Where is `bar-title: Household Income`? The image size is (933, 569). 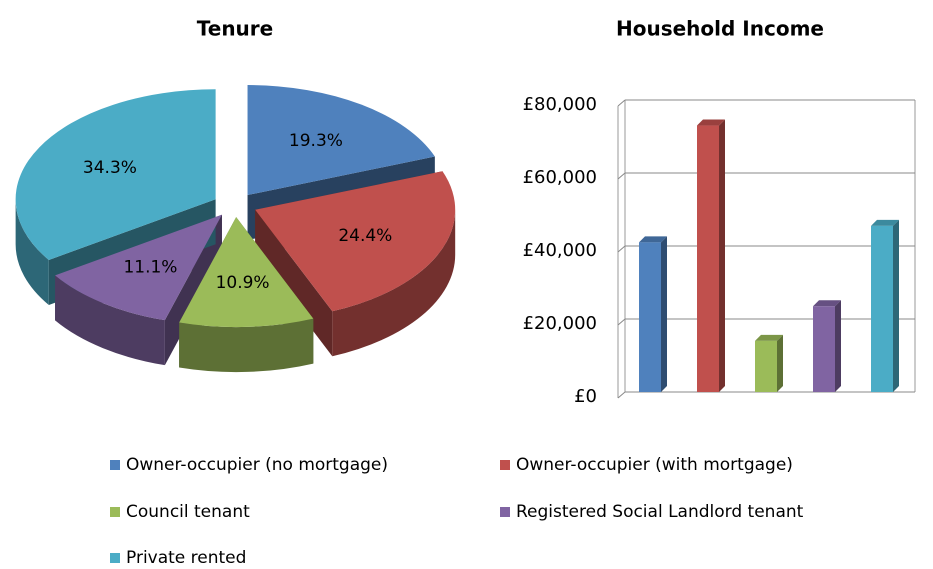 bar-title: Household Income is located at coordinates (720, 29).